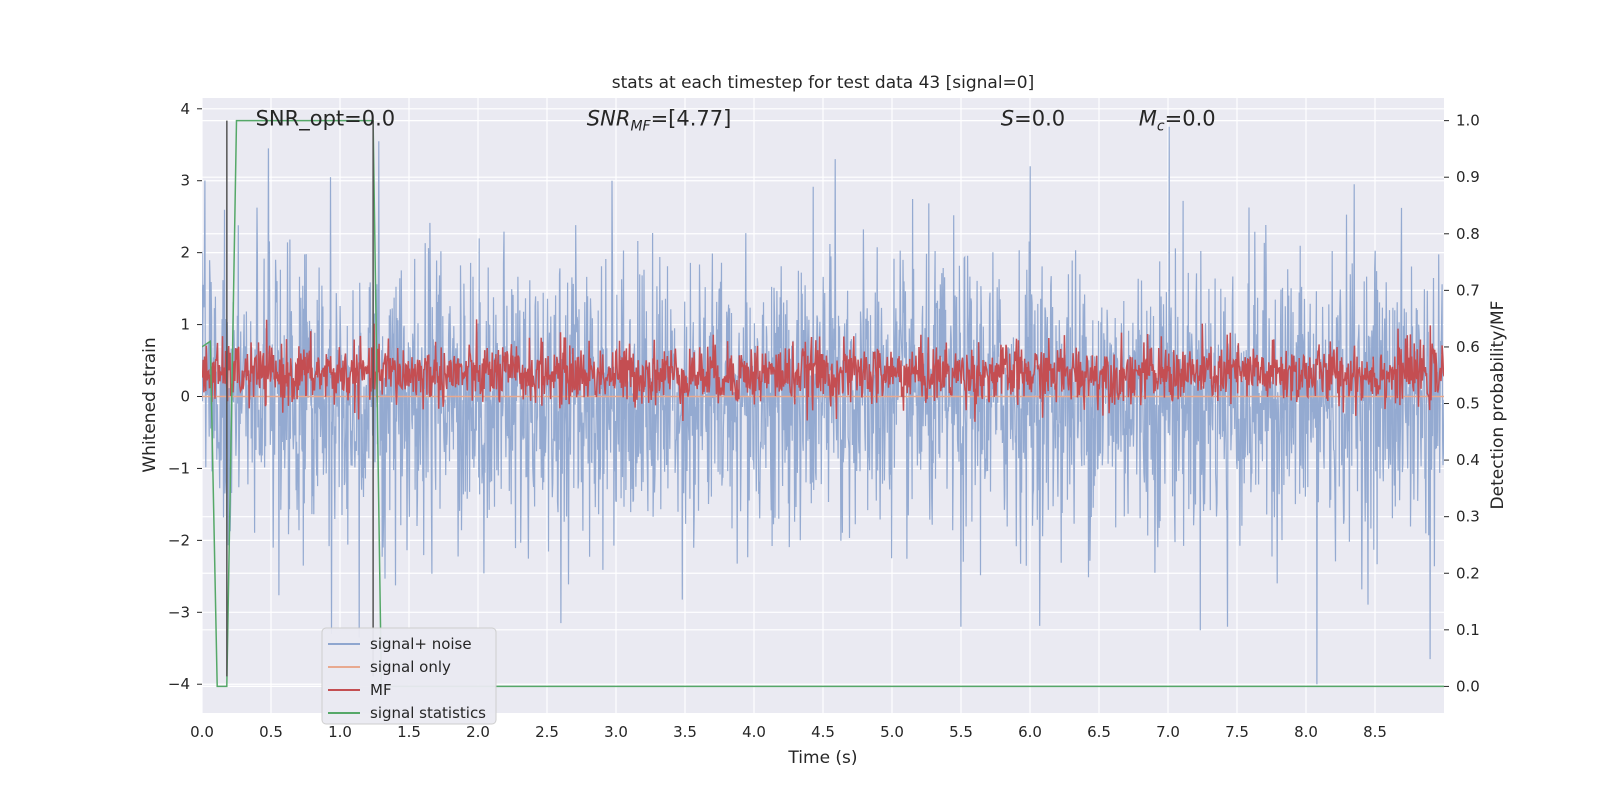  Describe the element at coordinates (1468, 686) in the screenshot. I see `y-right-tick-label: 0.0` at that location.